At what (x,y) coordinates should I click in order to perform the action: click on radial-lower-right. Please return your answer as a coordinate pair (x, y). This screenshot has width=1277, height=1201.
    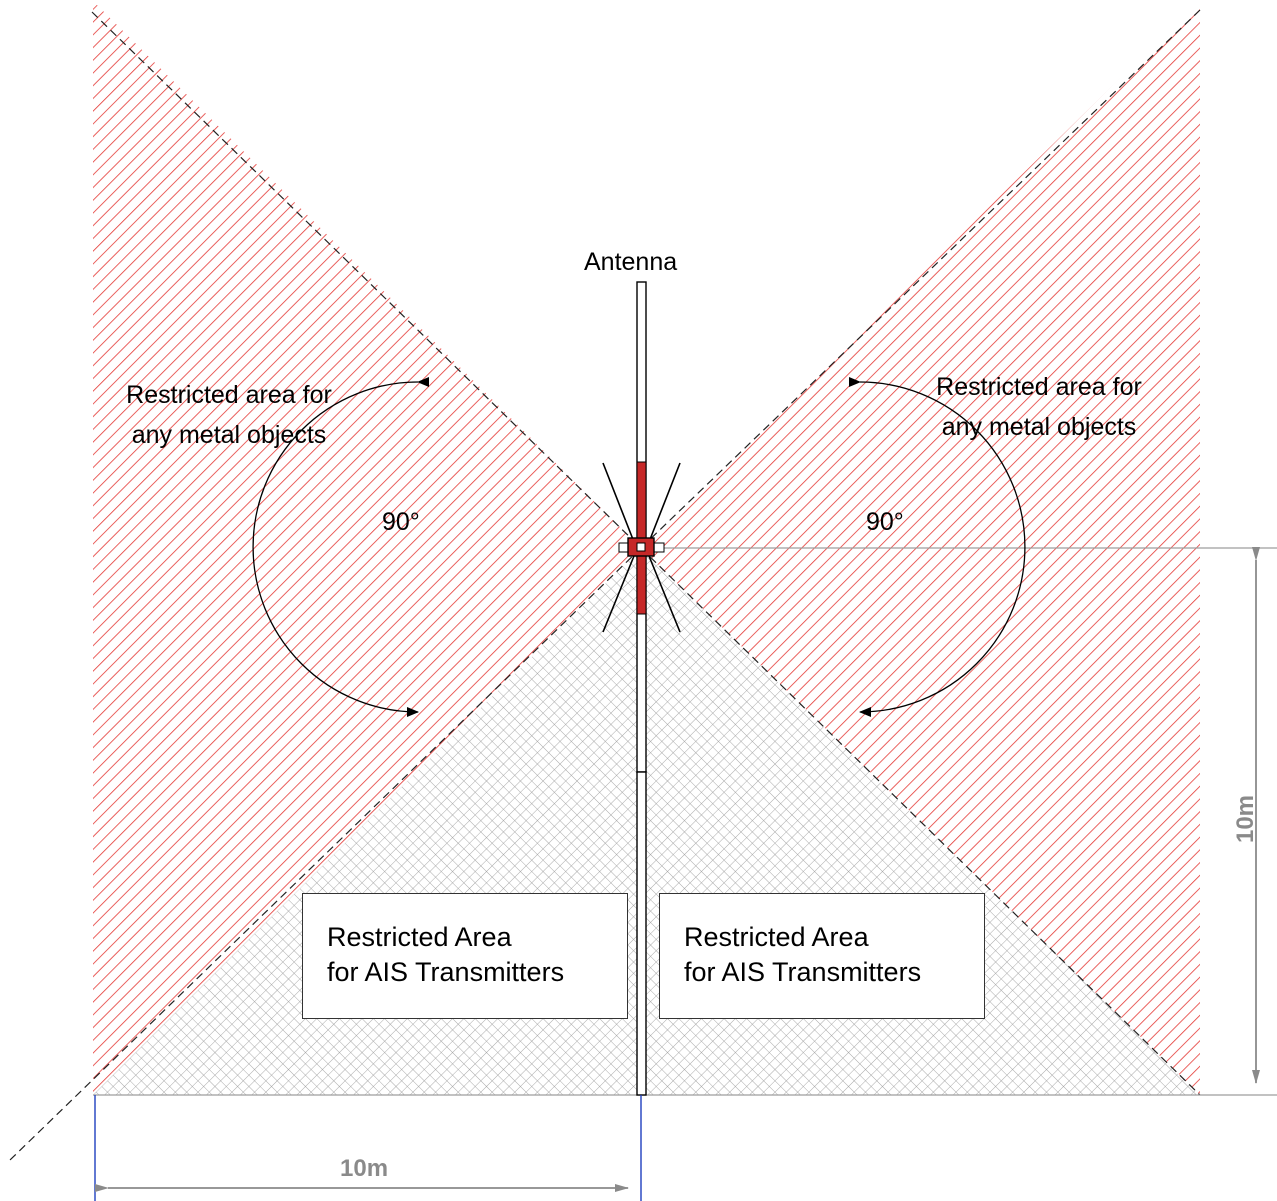
    Looking at the image, I should click on (664, 594).